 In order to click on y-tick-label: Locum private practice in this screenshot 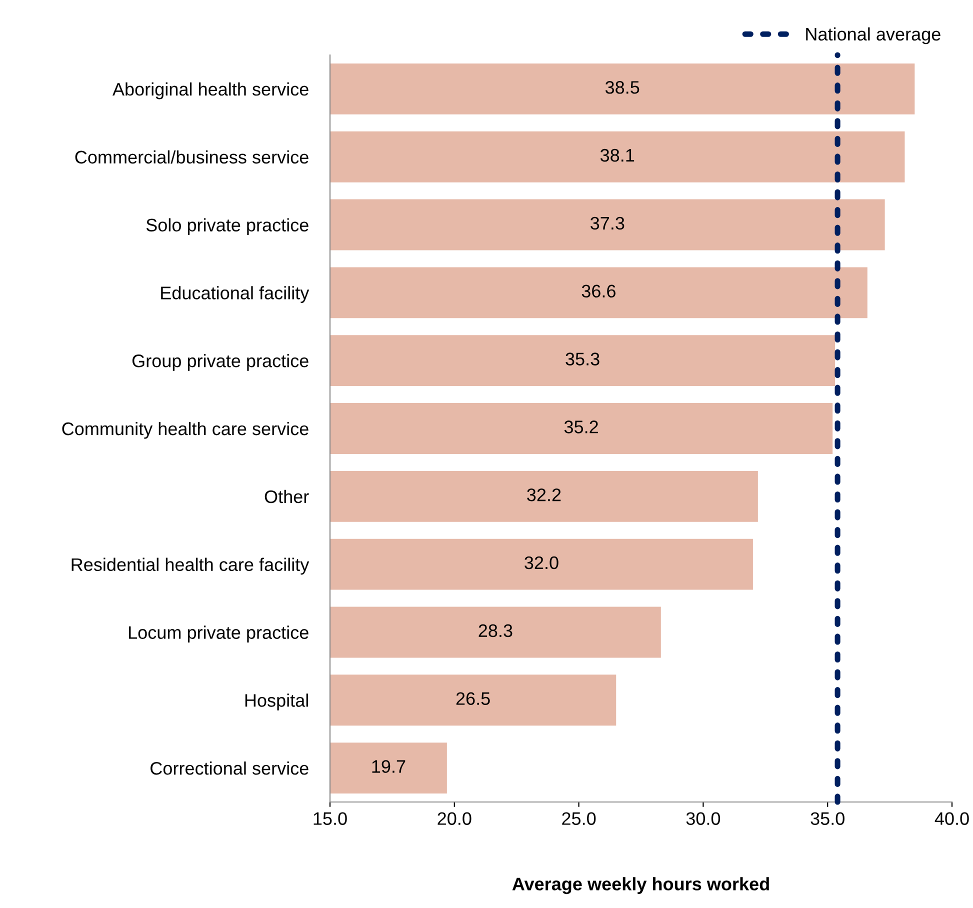, I will do `click(218, 634)`.